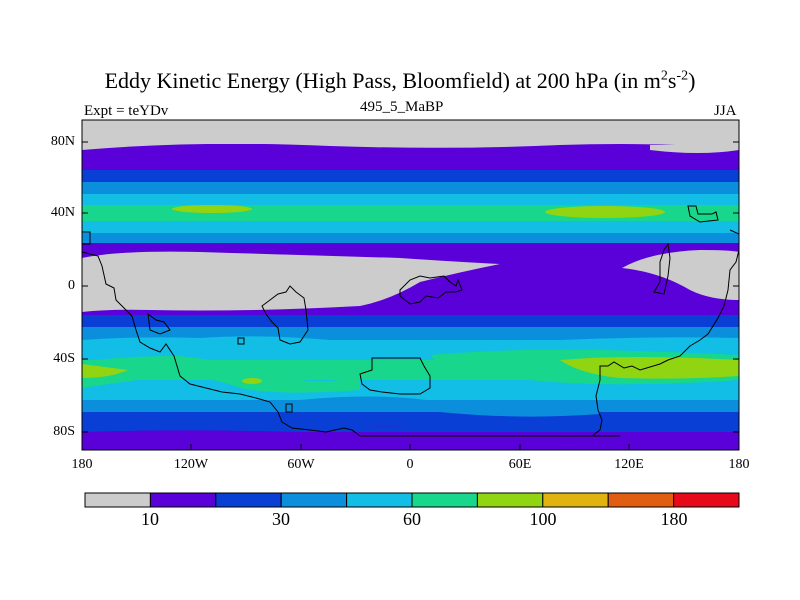 Image resolution: width=800 pixels, height=600 pixels. I want to click on lat-tick-80n: 80N, so click(62, 141).